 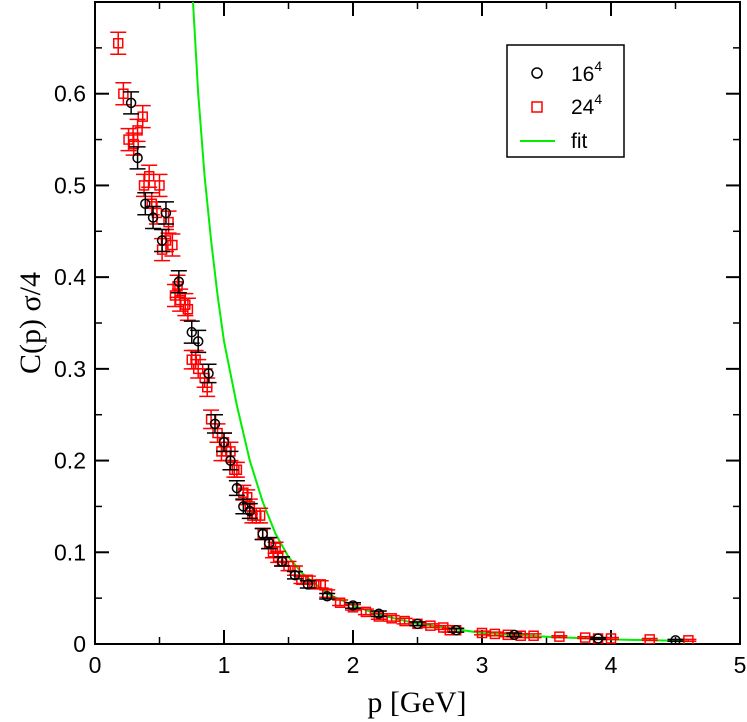 What do you see at coordinates (70, 369) in the screenshot?
I see `y-tick-label: 0.3` at bounding box center [70, 369].